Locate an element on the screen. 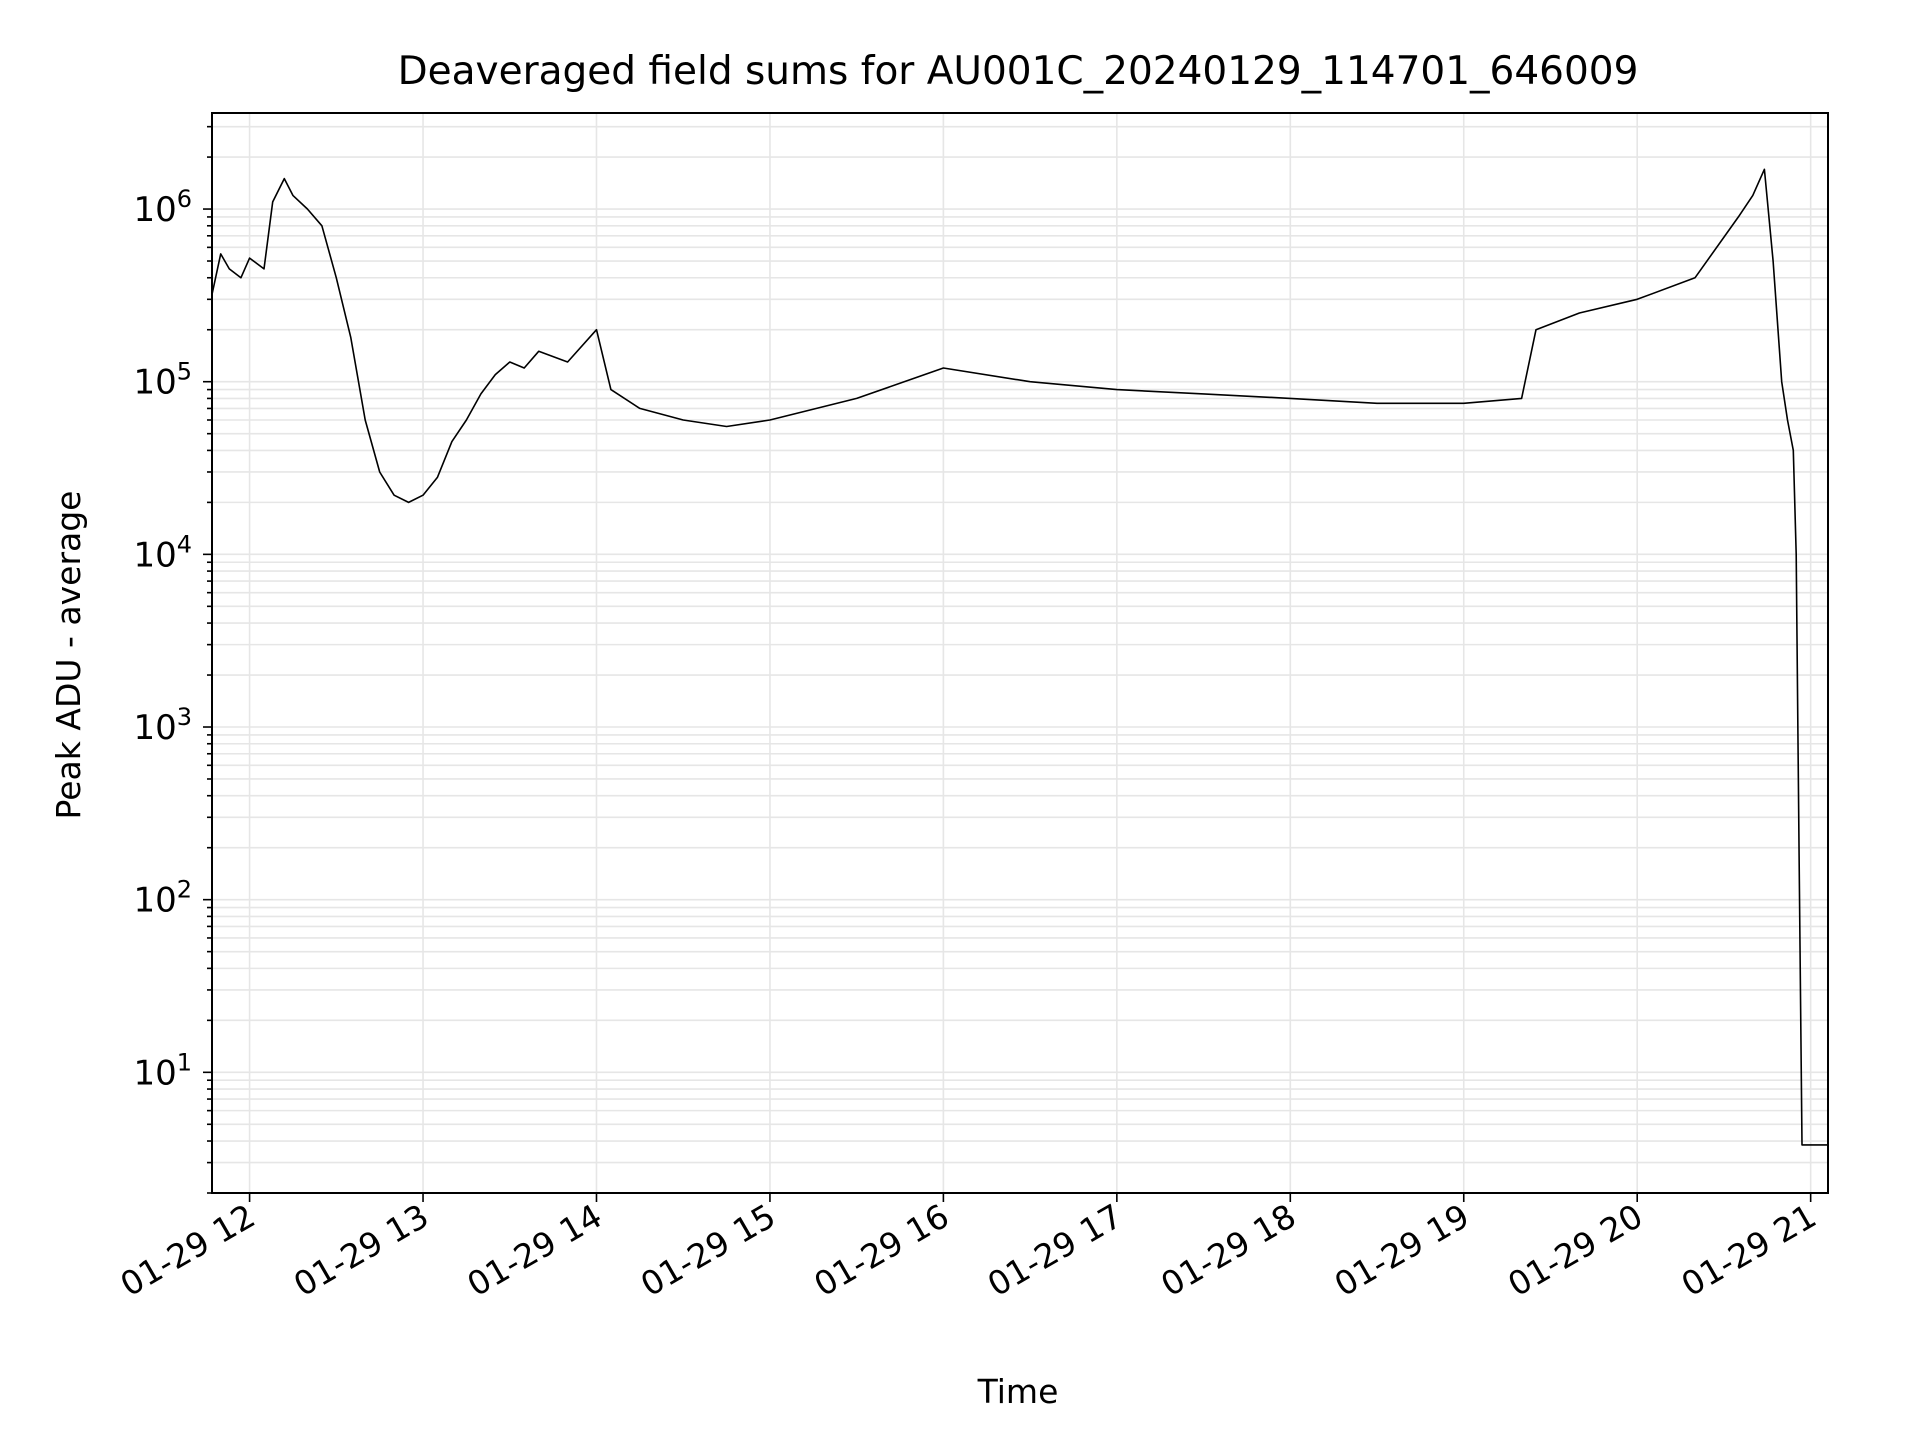  y-tick-label: 10³ is located at coordinates (162, 725).